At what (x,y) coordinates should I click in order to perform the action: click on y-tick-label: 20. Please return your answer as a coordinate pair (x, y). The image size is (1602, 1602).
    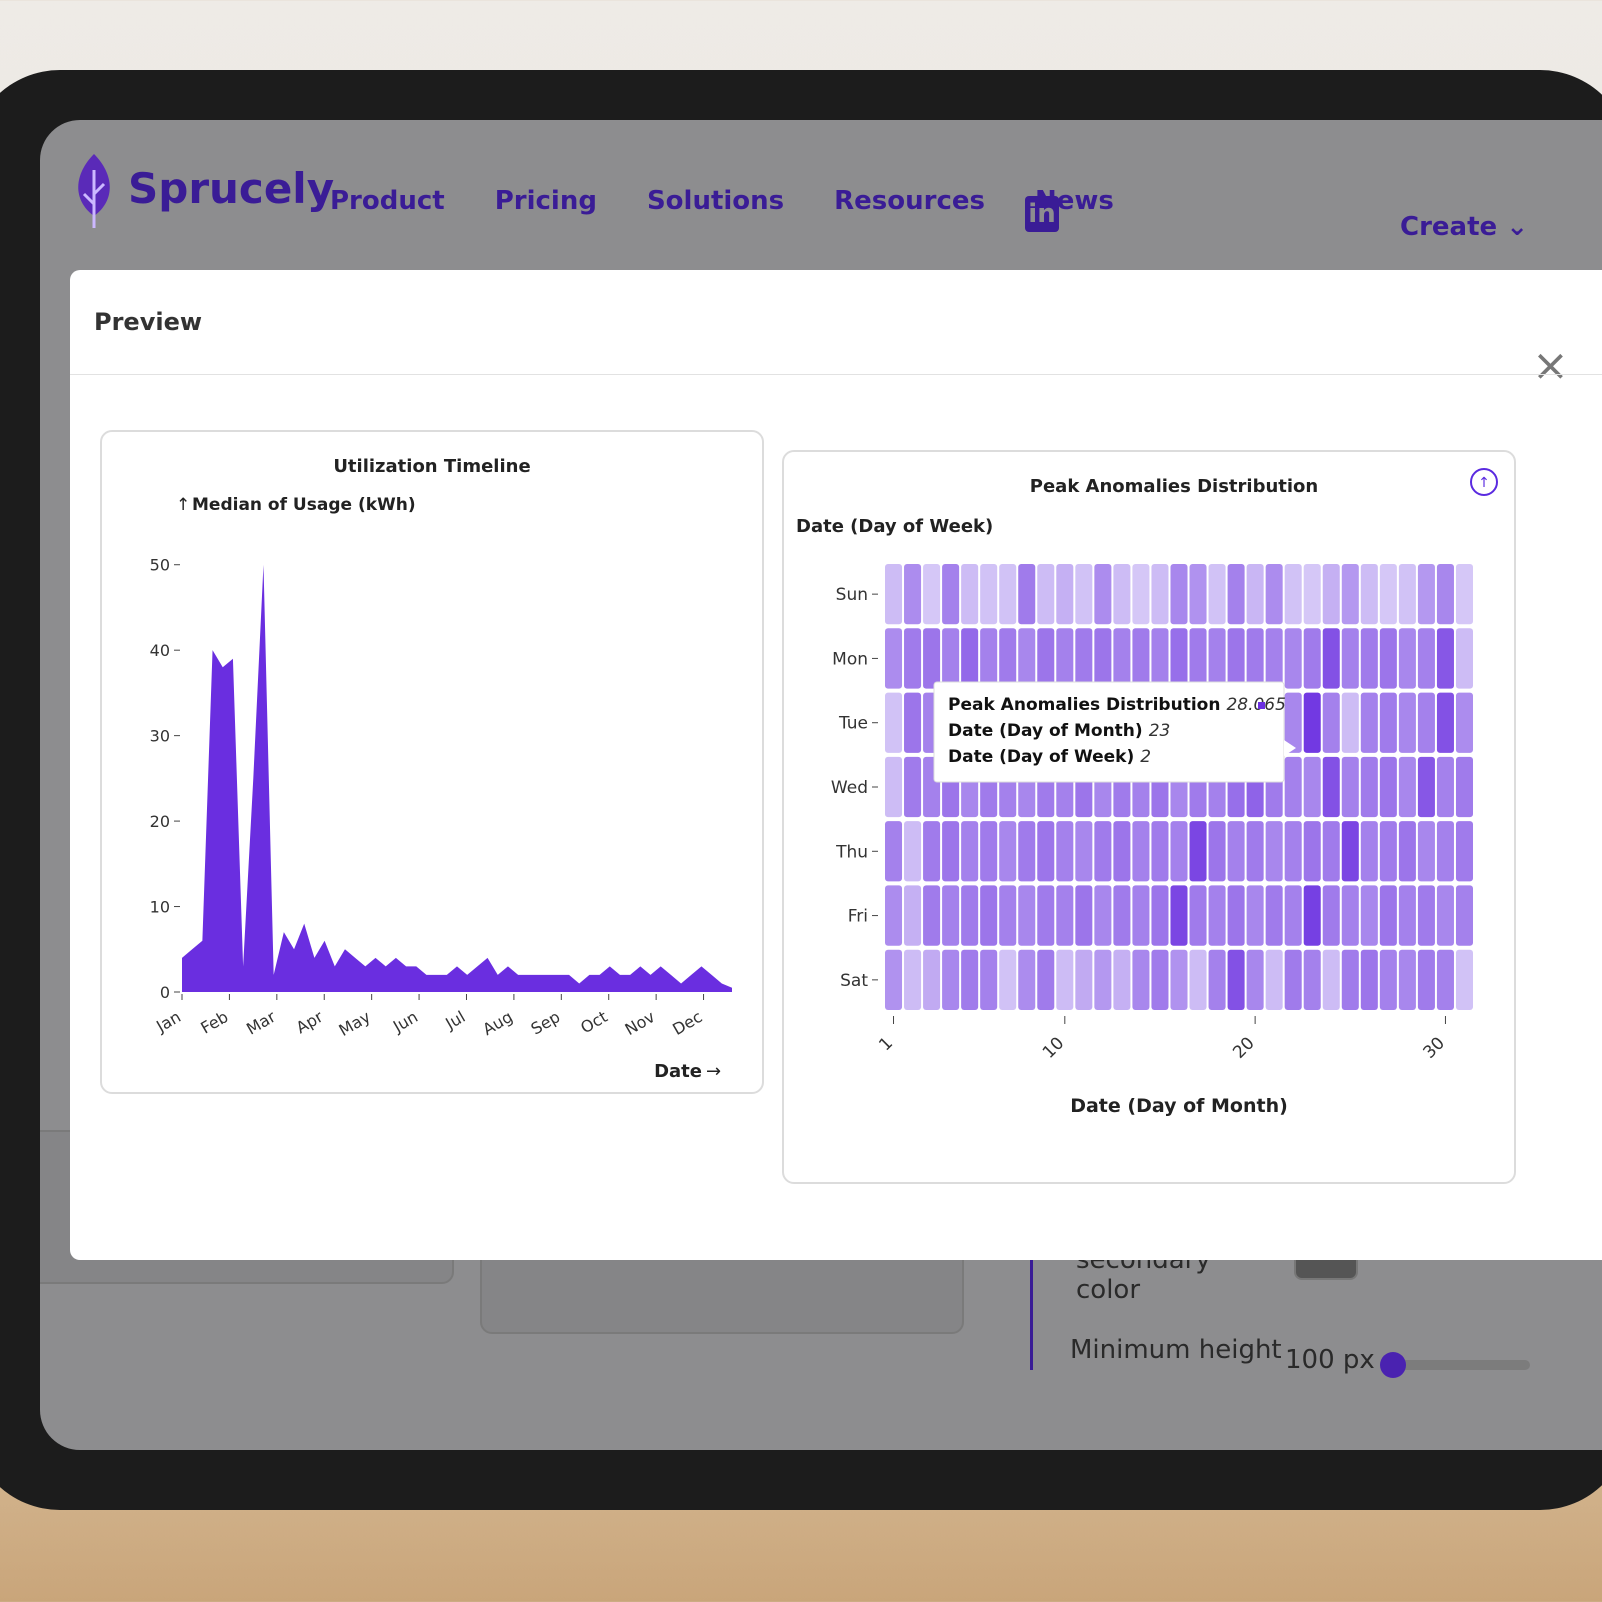
    Looking at the image, I should click on (160, 821).